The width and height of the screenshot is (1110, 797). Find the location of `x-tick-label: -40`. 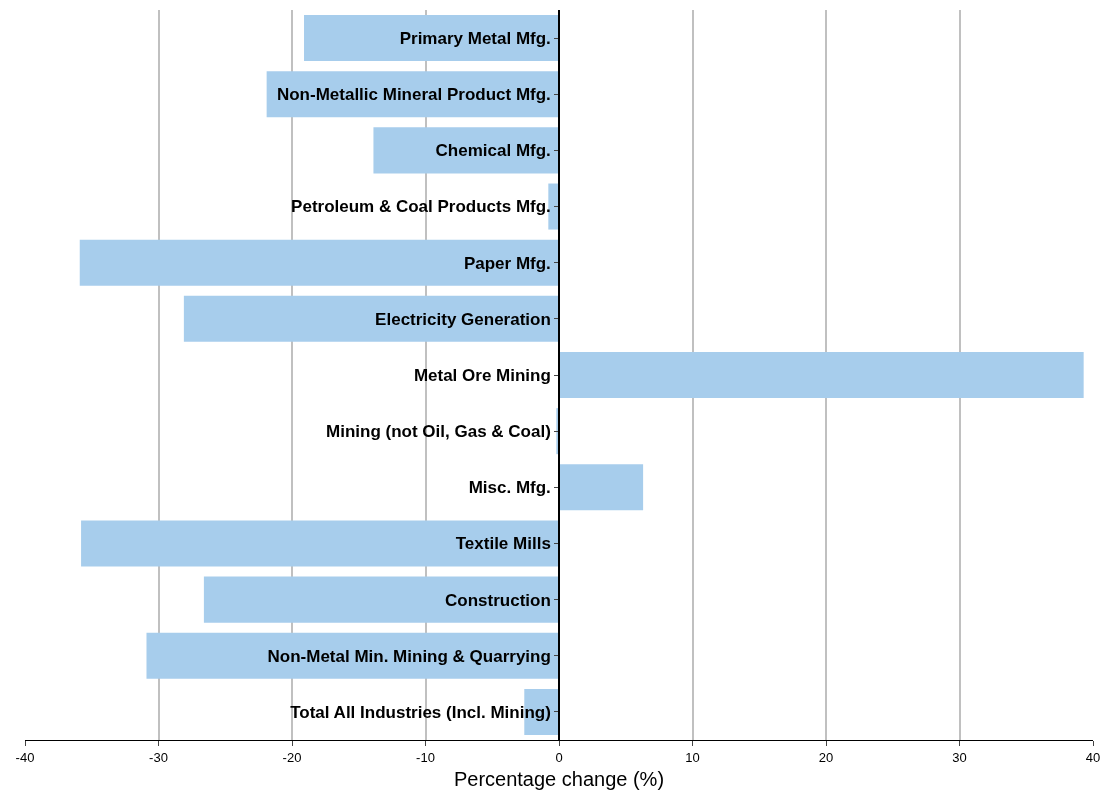

x-tick-label: -40 is located at coordinates (25, 757).